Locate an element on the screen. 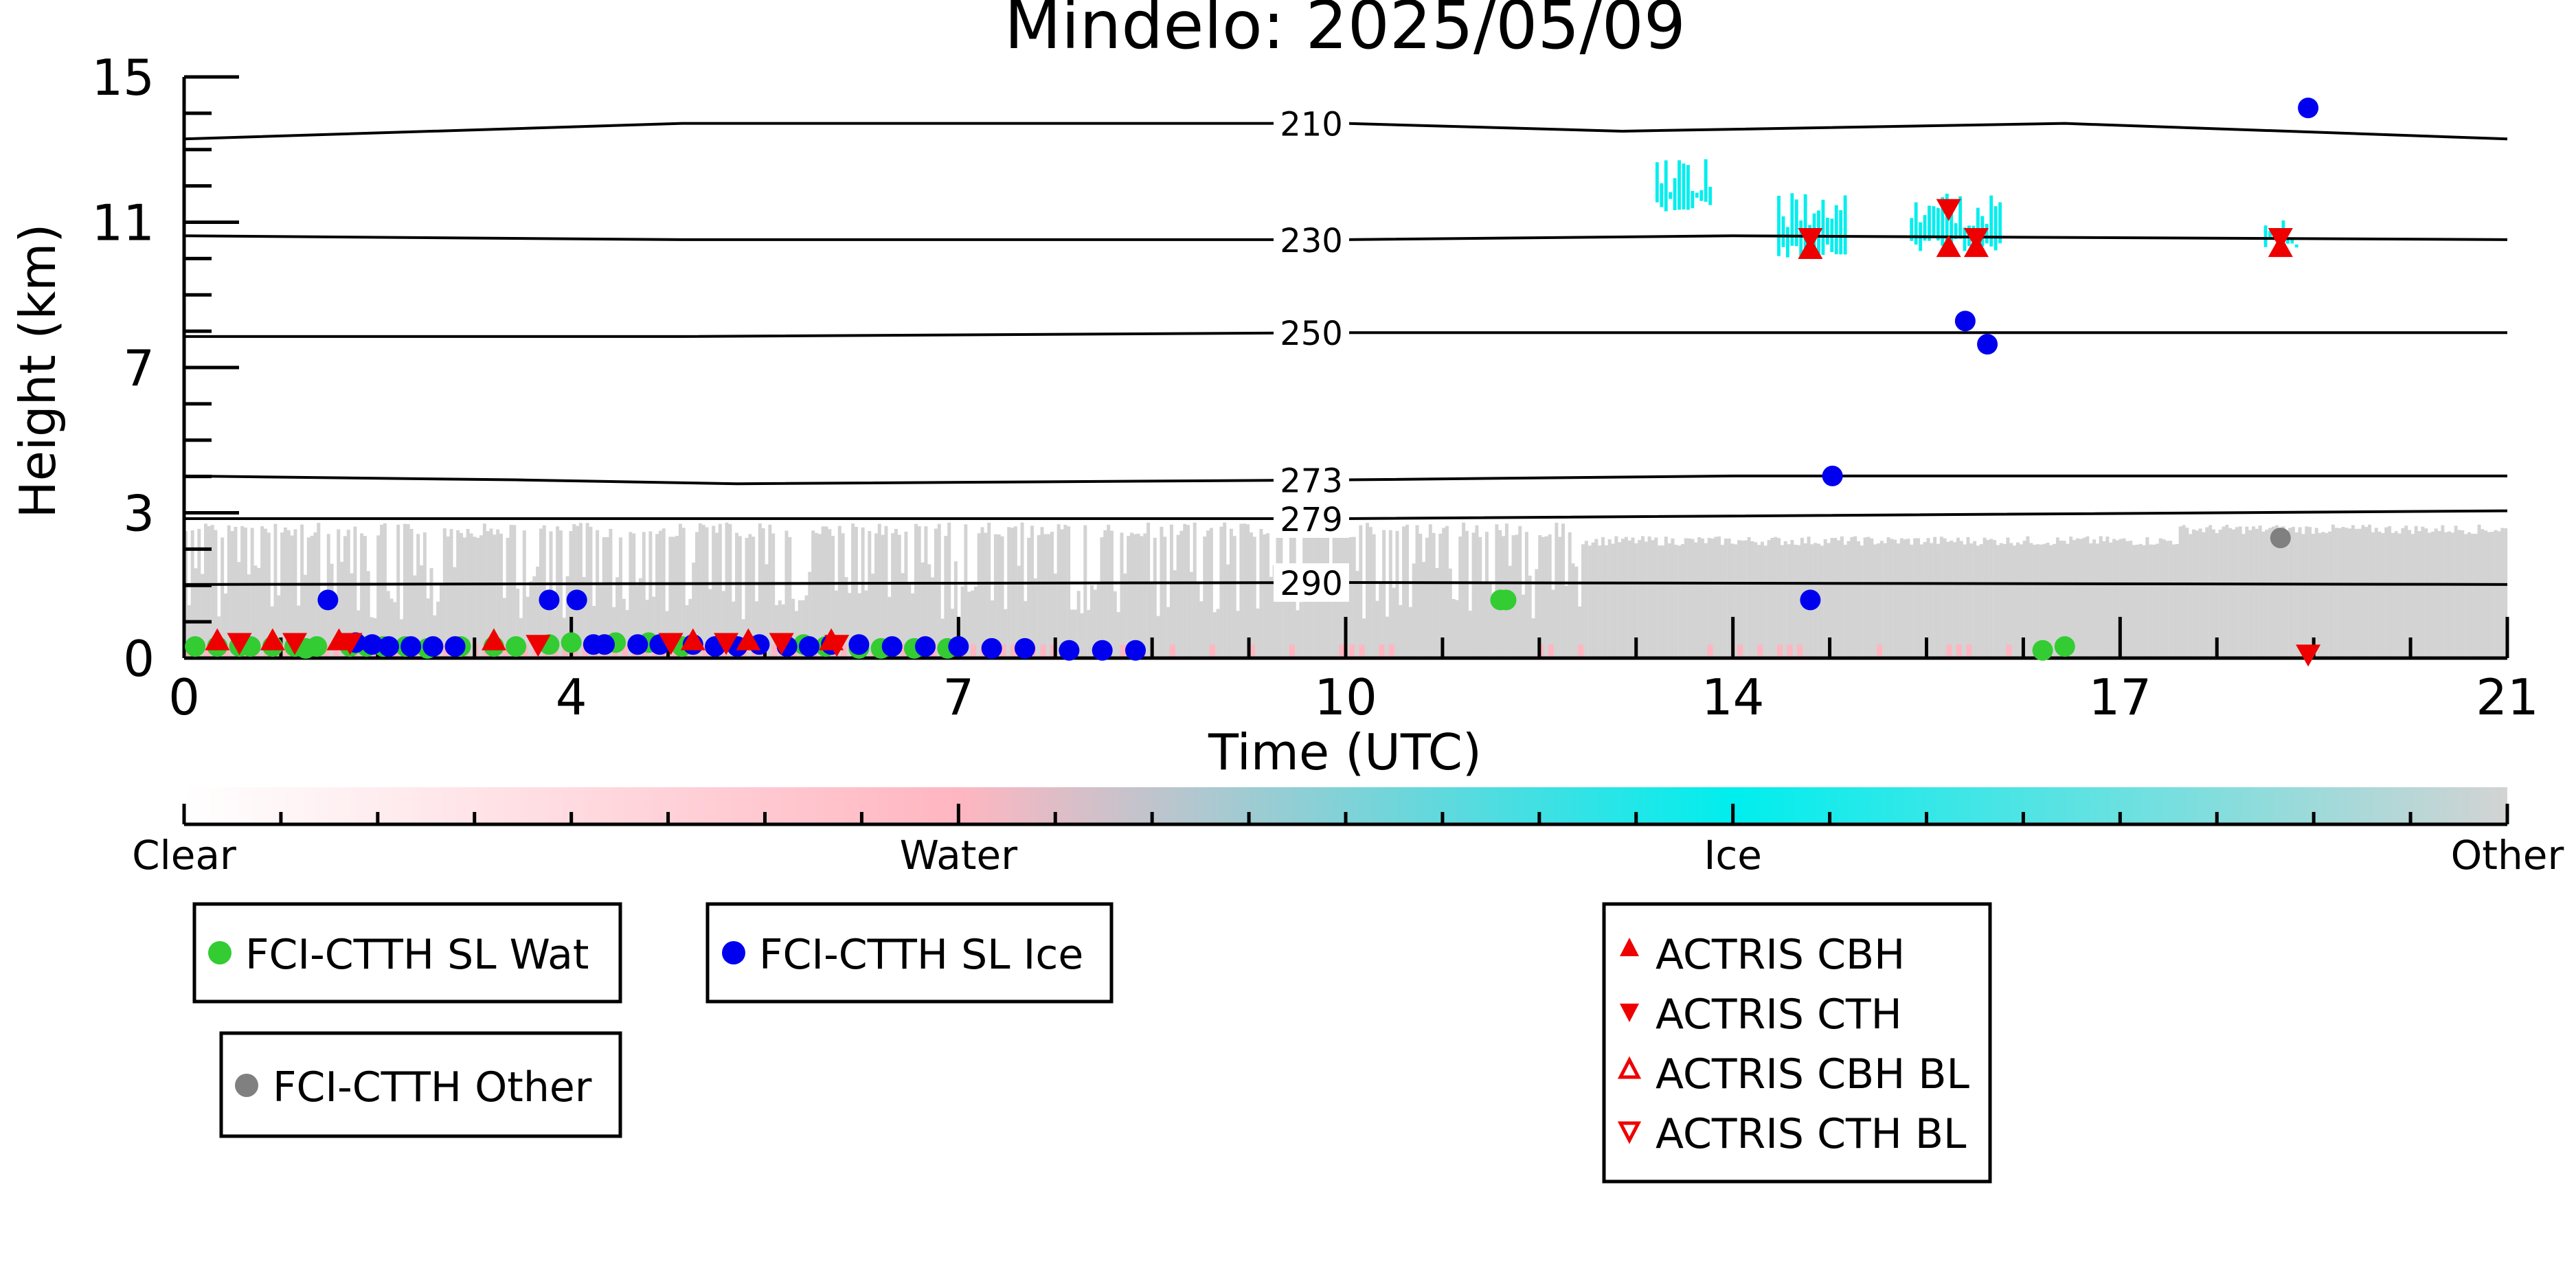 The image size is (2576, 1288). isotherm-label: 250 is located at coordinates (1311, 334).